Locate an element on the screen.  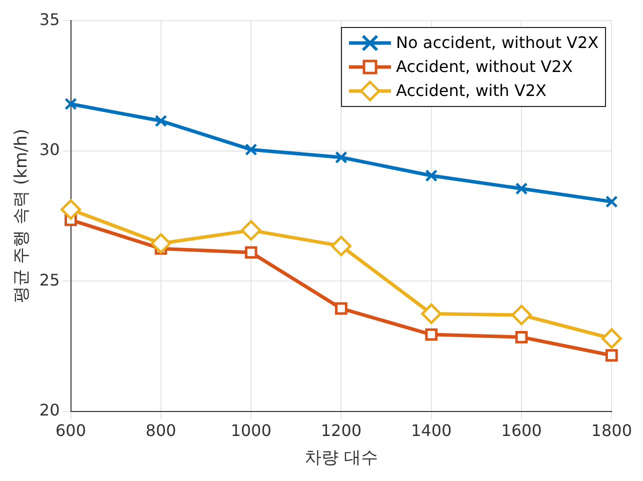
y-tick-label: 20 is located at coordinates (49, 410).